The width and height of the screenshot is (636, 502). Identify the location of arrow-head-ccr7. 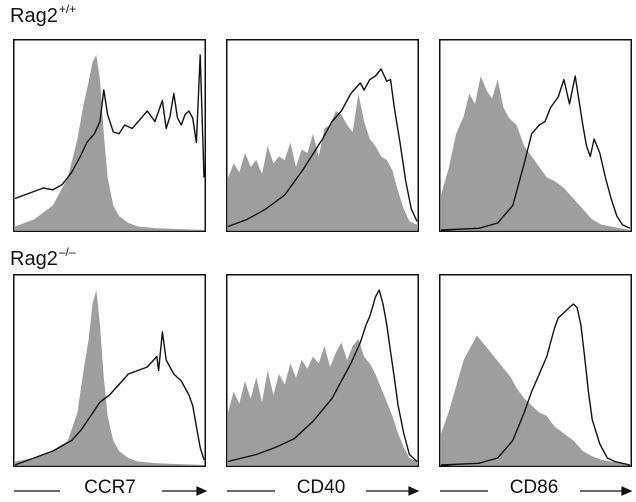
(202, 491).